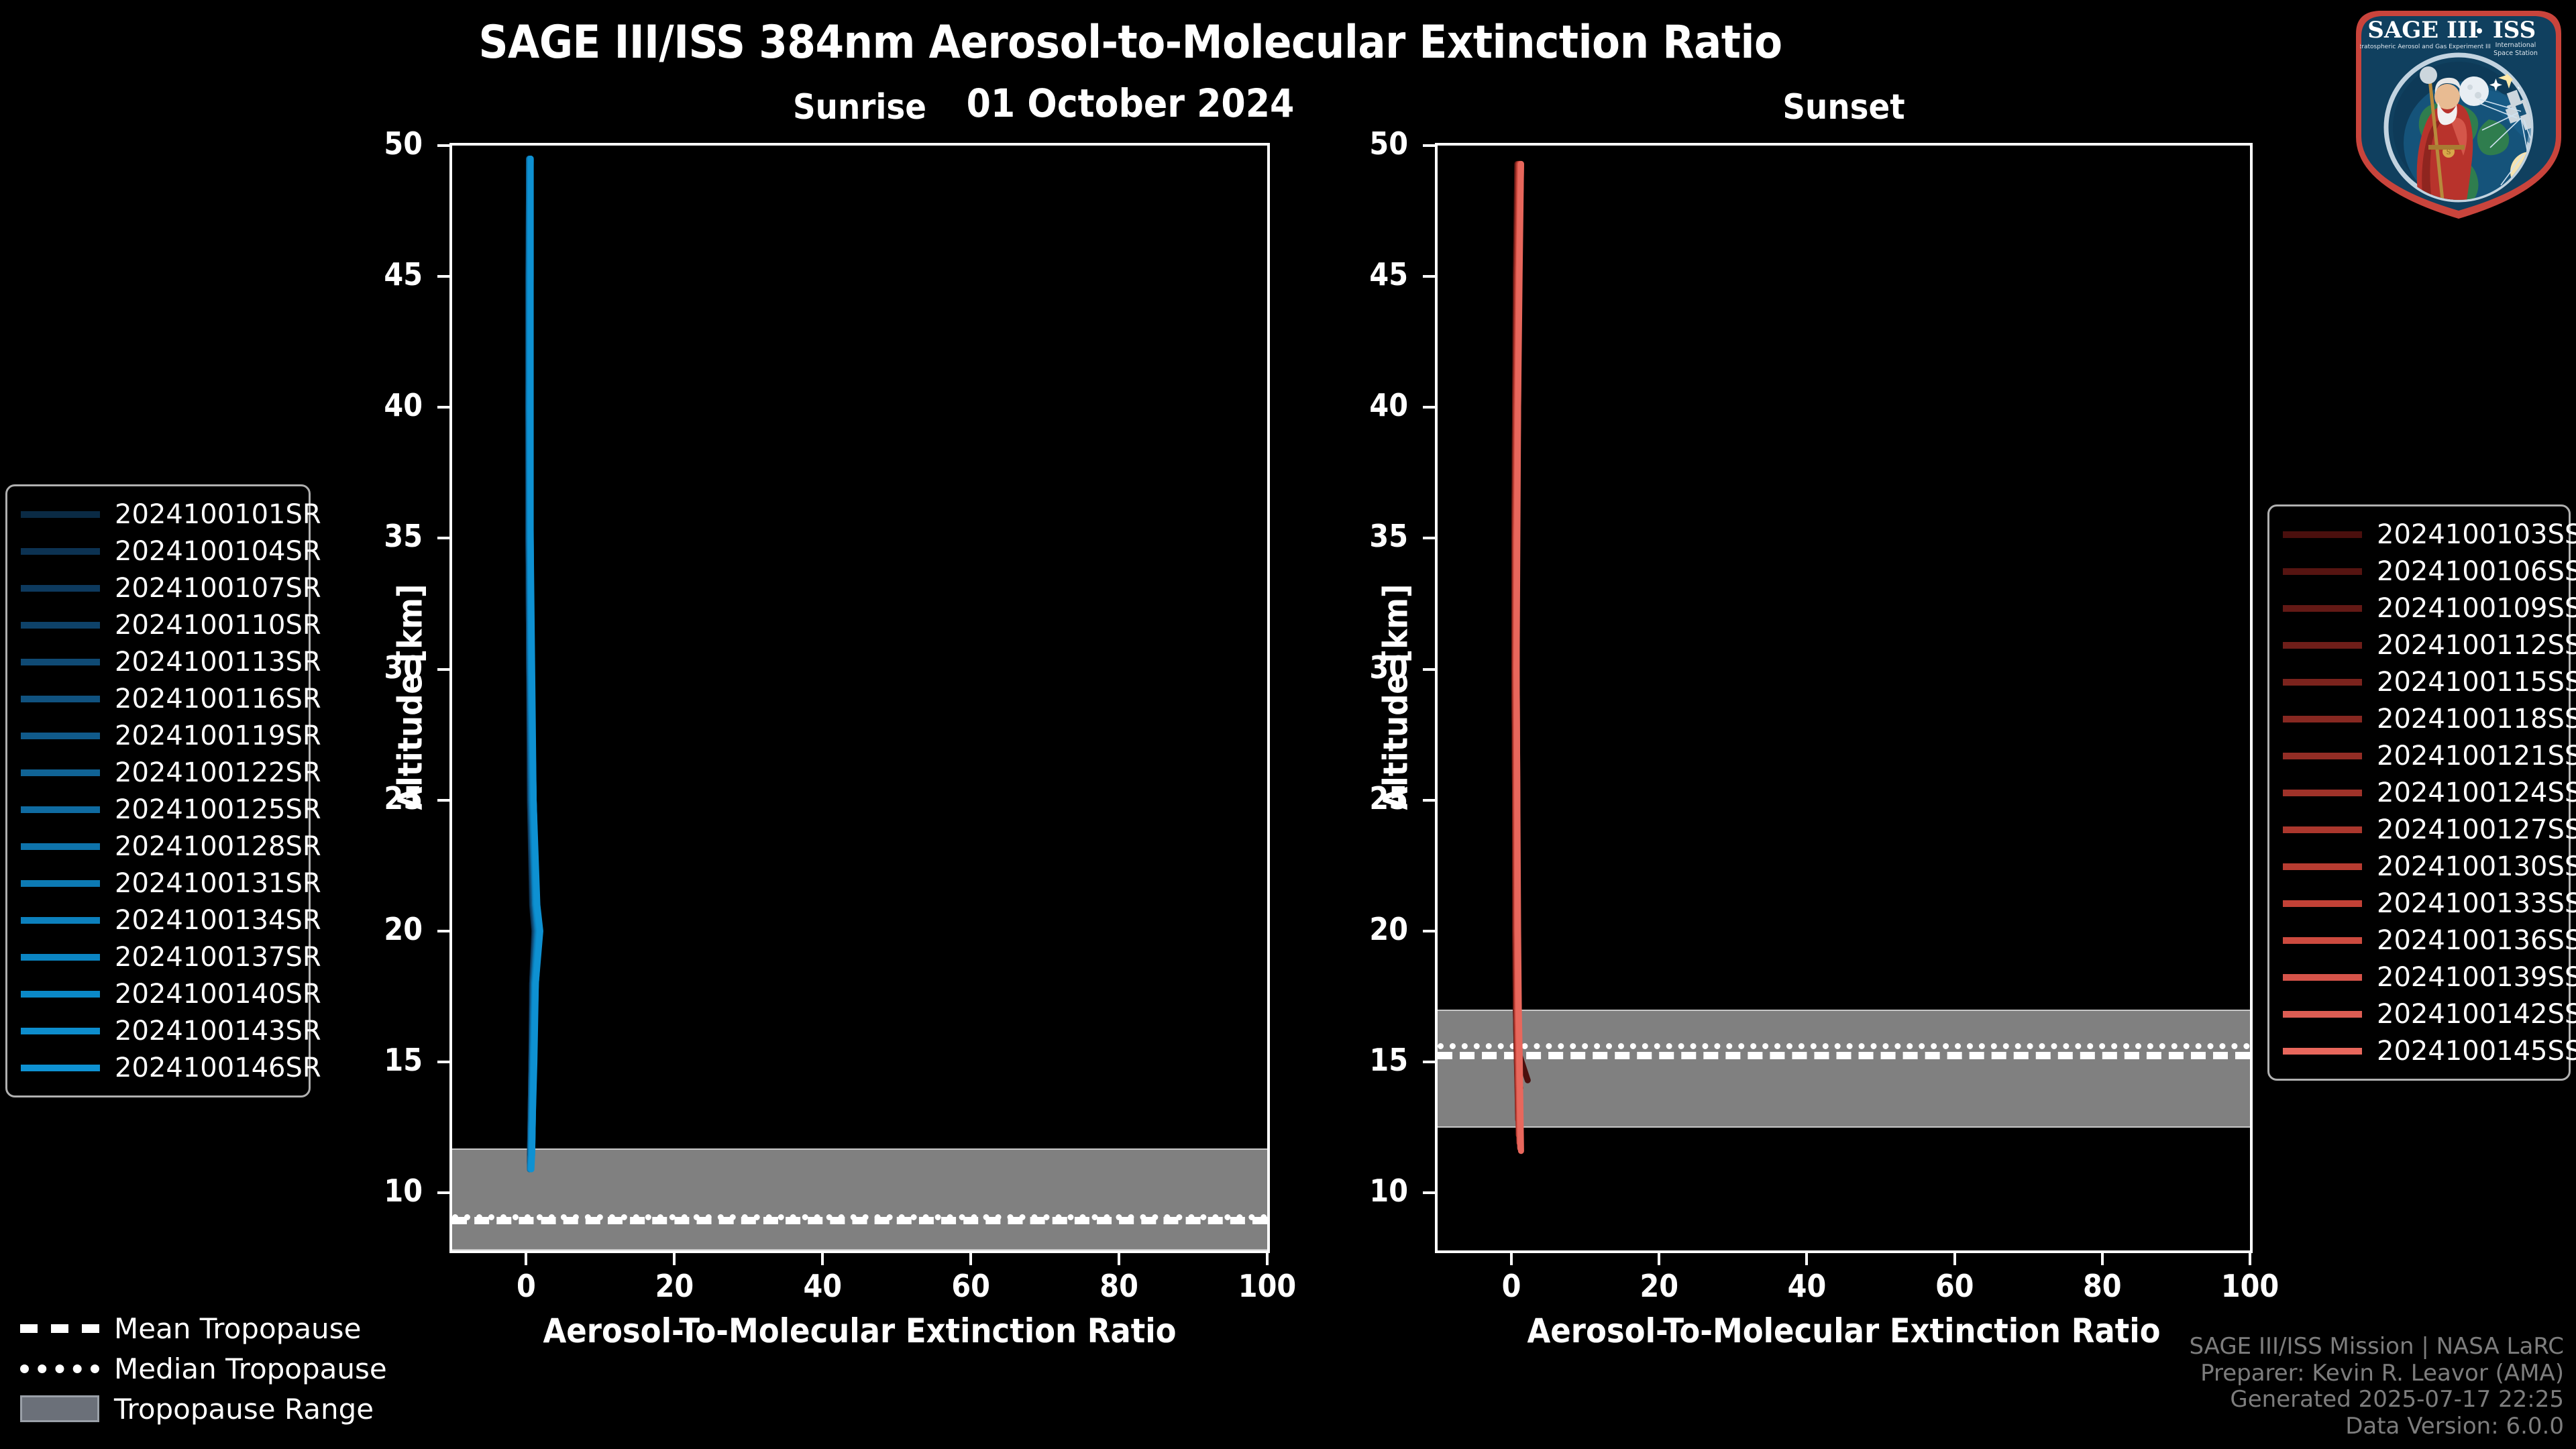 Image resolution: width=2576 pixels, height=1449 pixels. I want to click on logo-sage-figure: S, so click(2444, 133).